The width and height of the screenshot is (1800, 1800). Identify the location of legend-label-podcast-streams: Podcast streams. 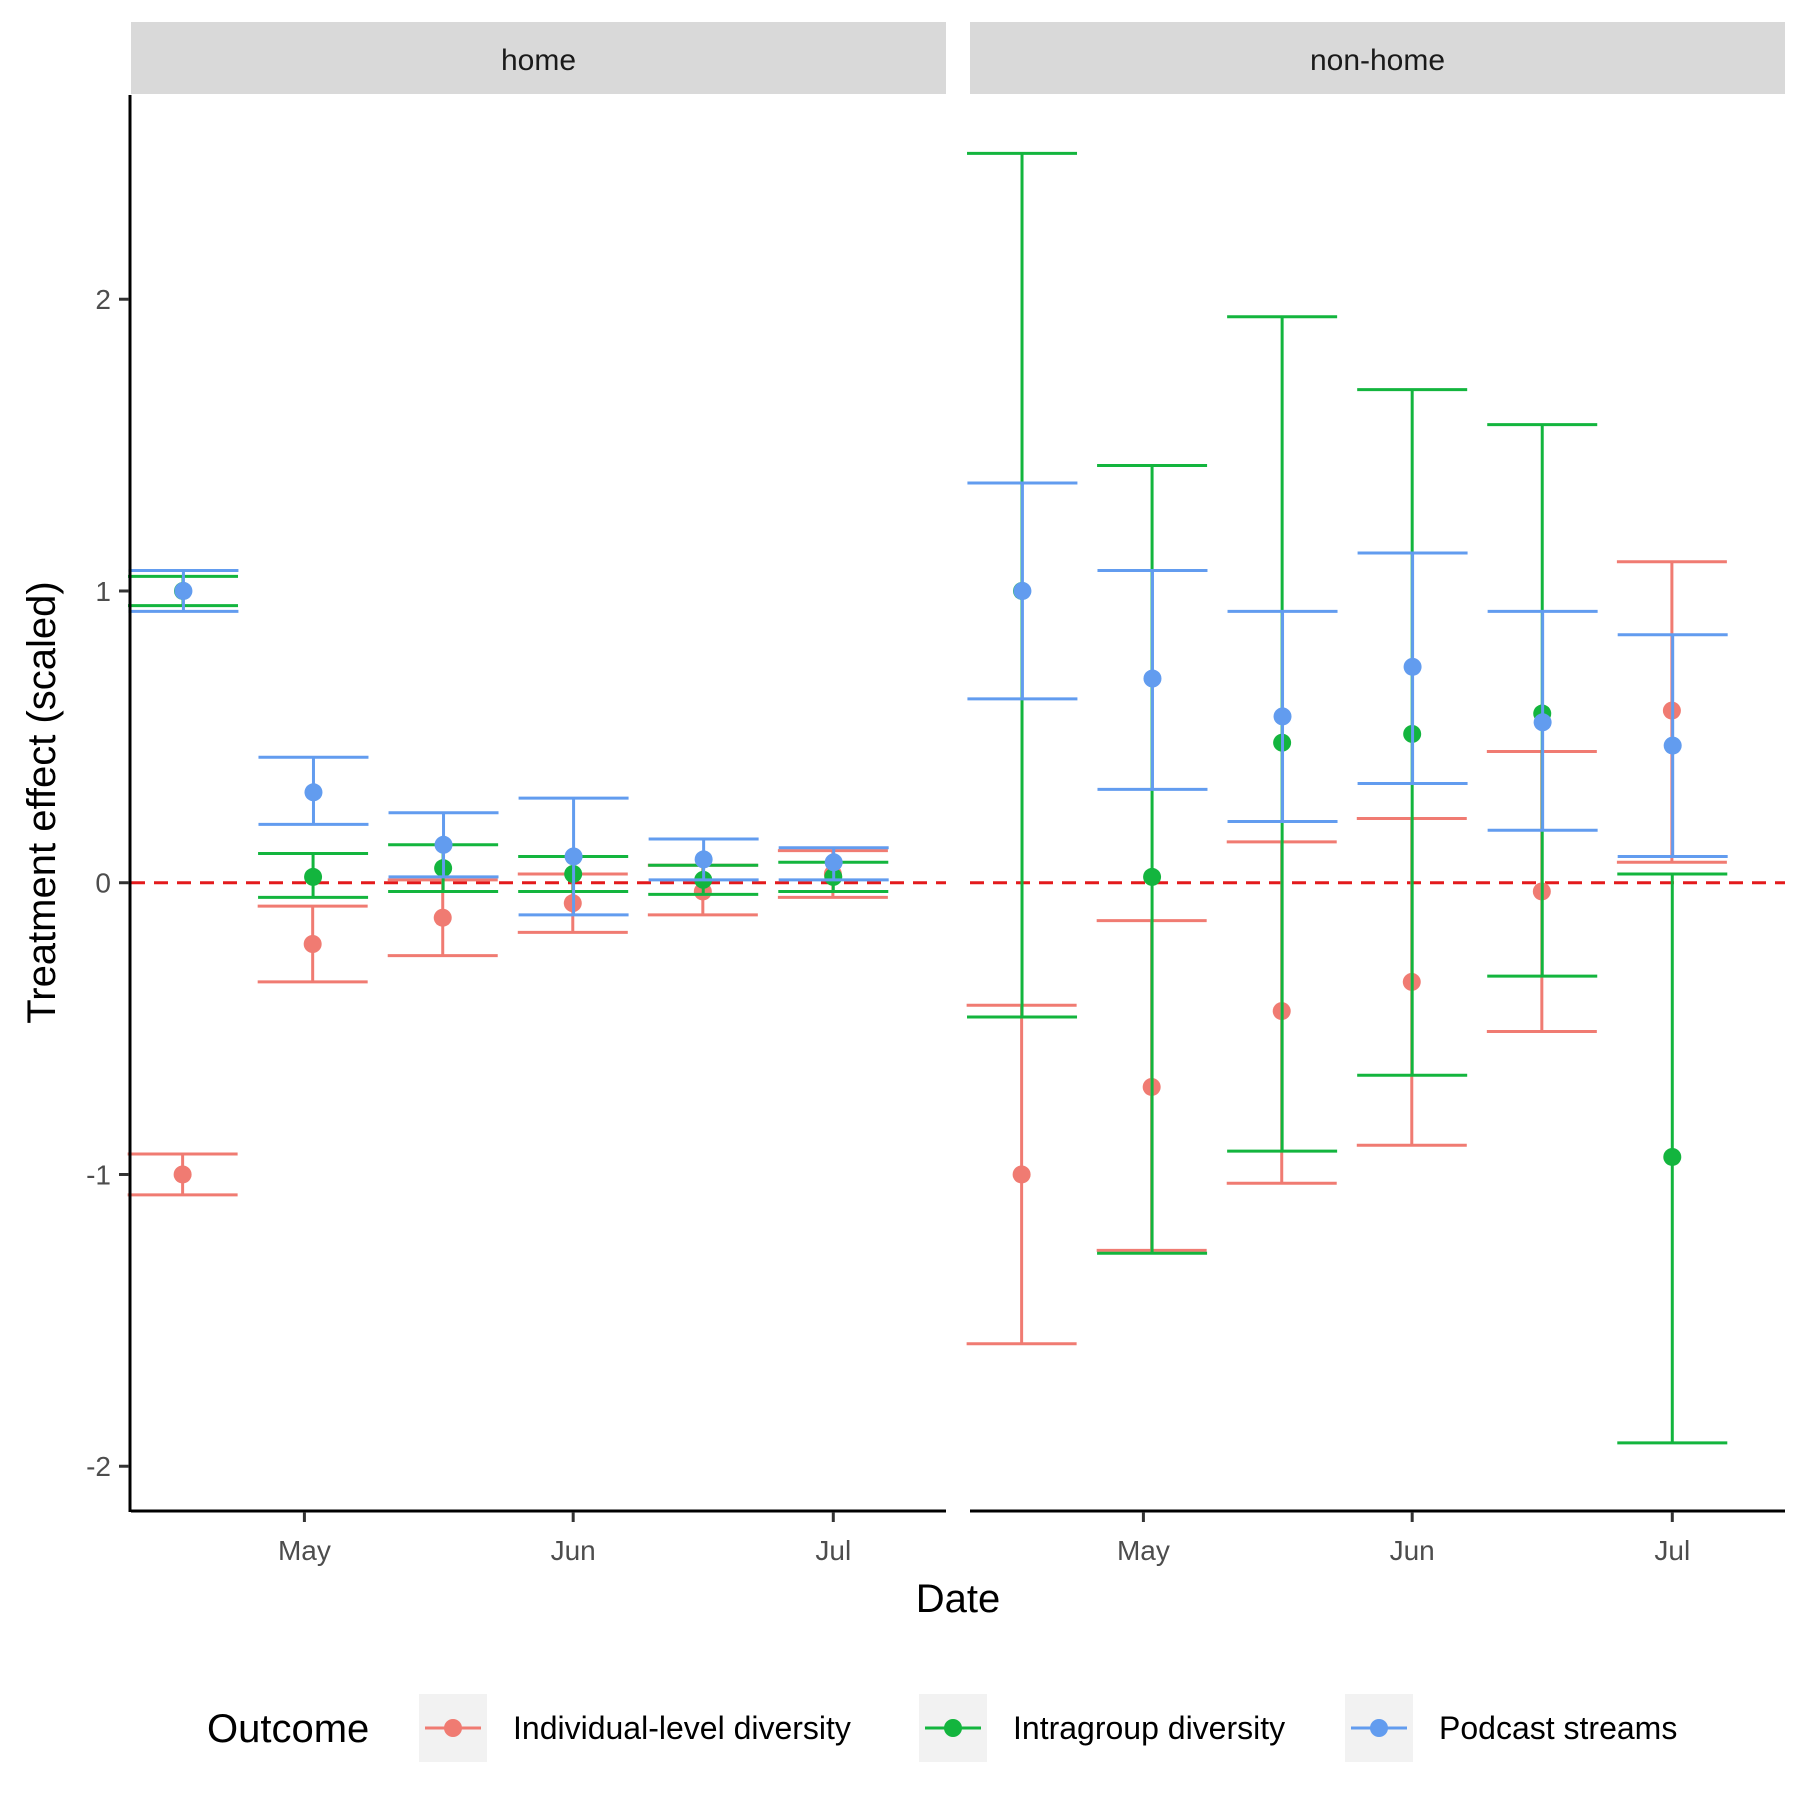
(1558, 1728).